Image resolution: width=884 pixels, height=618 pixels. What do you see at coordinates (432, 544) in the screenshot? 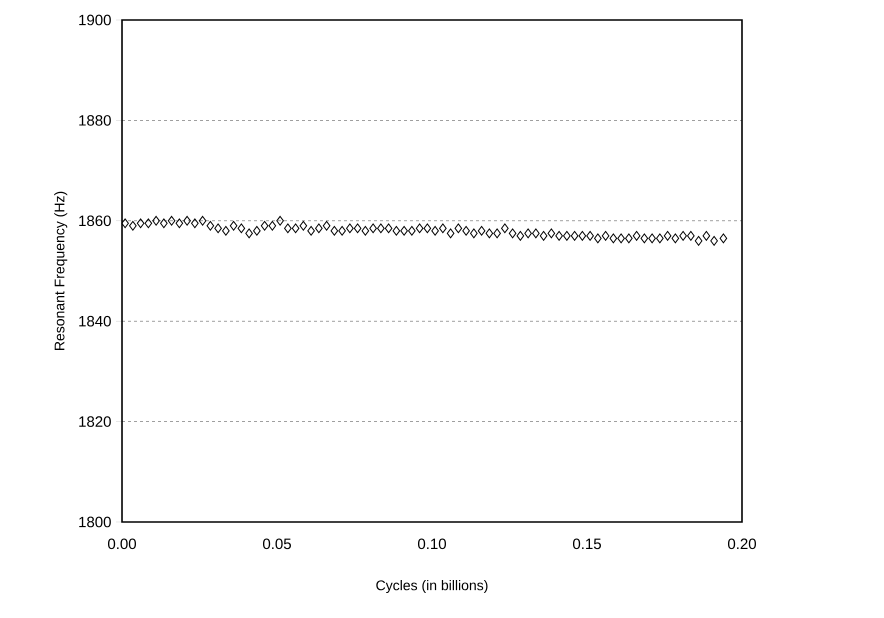
I see `x-tick-label: 0.10` at bounding box center [432, 544].